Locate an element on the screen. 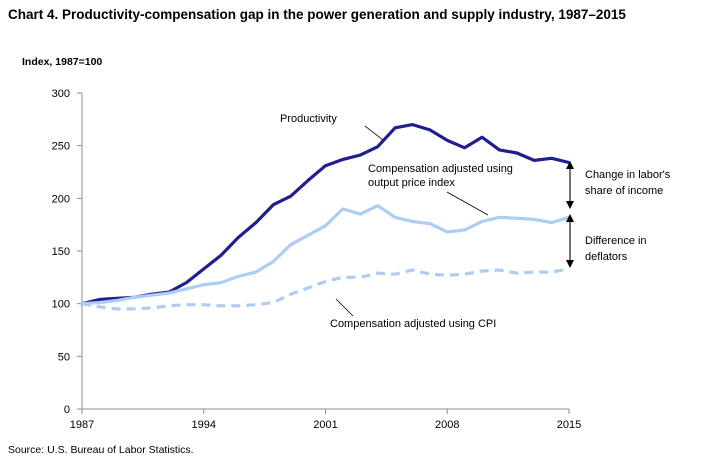 This screenshot has width=701, height=463. y-axis-unit-label: Index, 1987=100 is located at coordinates (62, 62).